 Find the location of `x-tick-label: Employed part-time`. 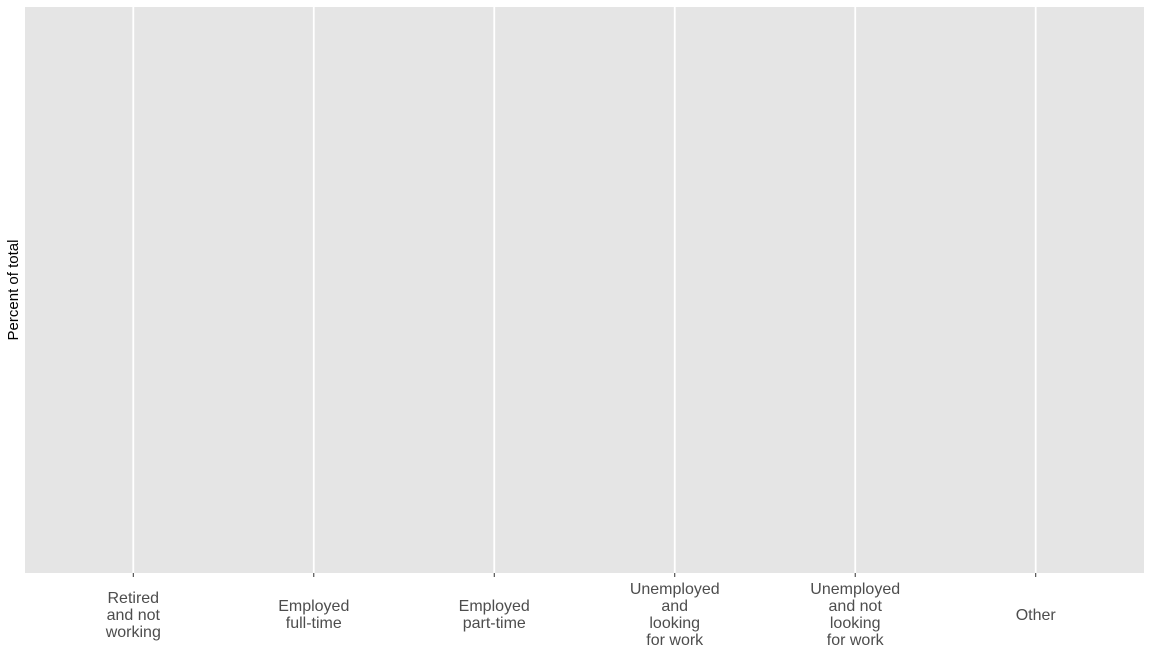

x-tick-label: Employed part-time is located at coordinates (494, 615).